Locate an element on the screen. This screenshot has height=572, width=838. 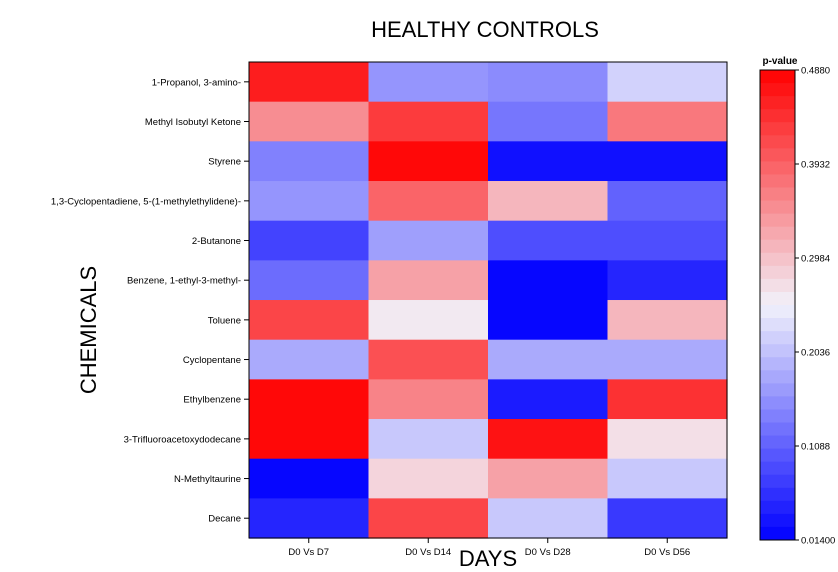
colorbar-tick-label: 0.2984 is located at coordinates (815, 259).